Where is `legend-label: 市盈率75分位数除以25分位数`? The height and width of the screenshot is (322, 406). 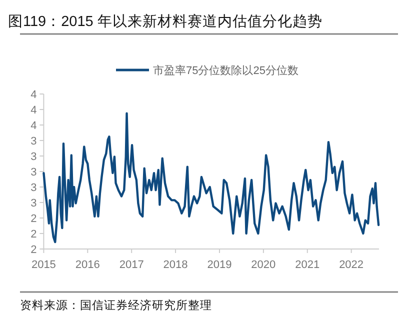
legend-label: 市盈率75分位数除以25分位数 is located at coordinates (225, 70).